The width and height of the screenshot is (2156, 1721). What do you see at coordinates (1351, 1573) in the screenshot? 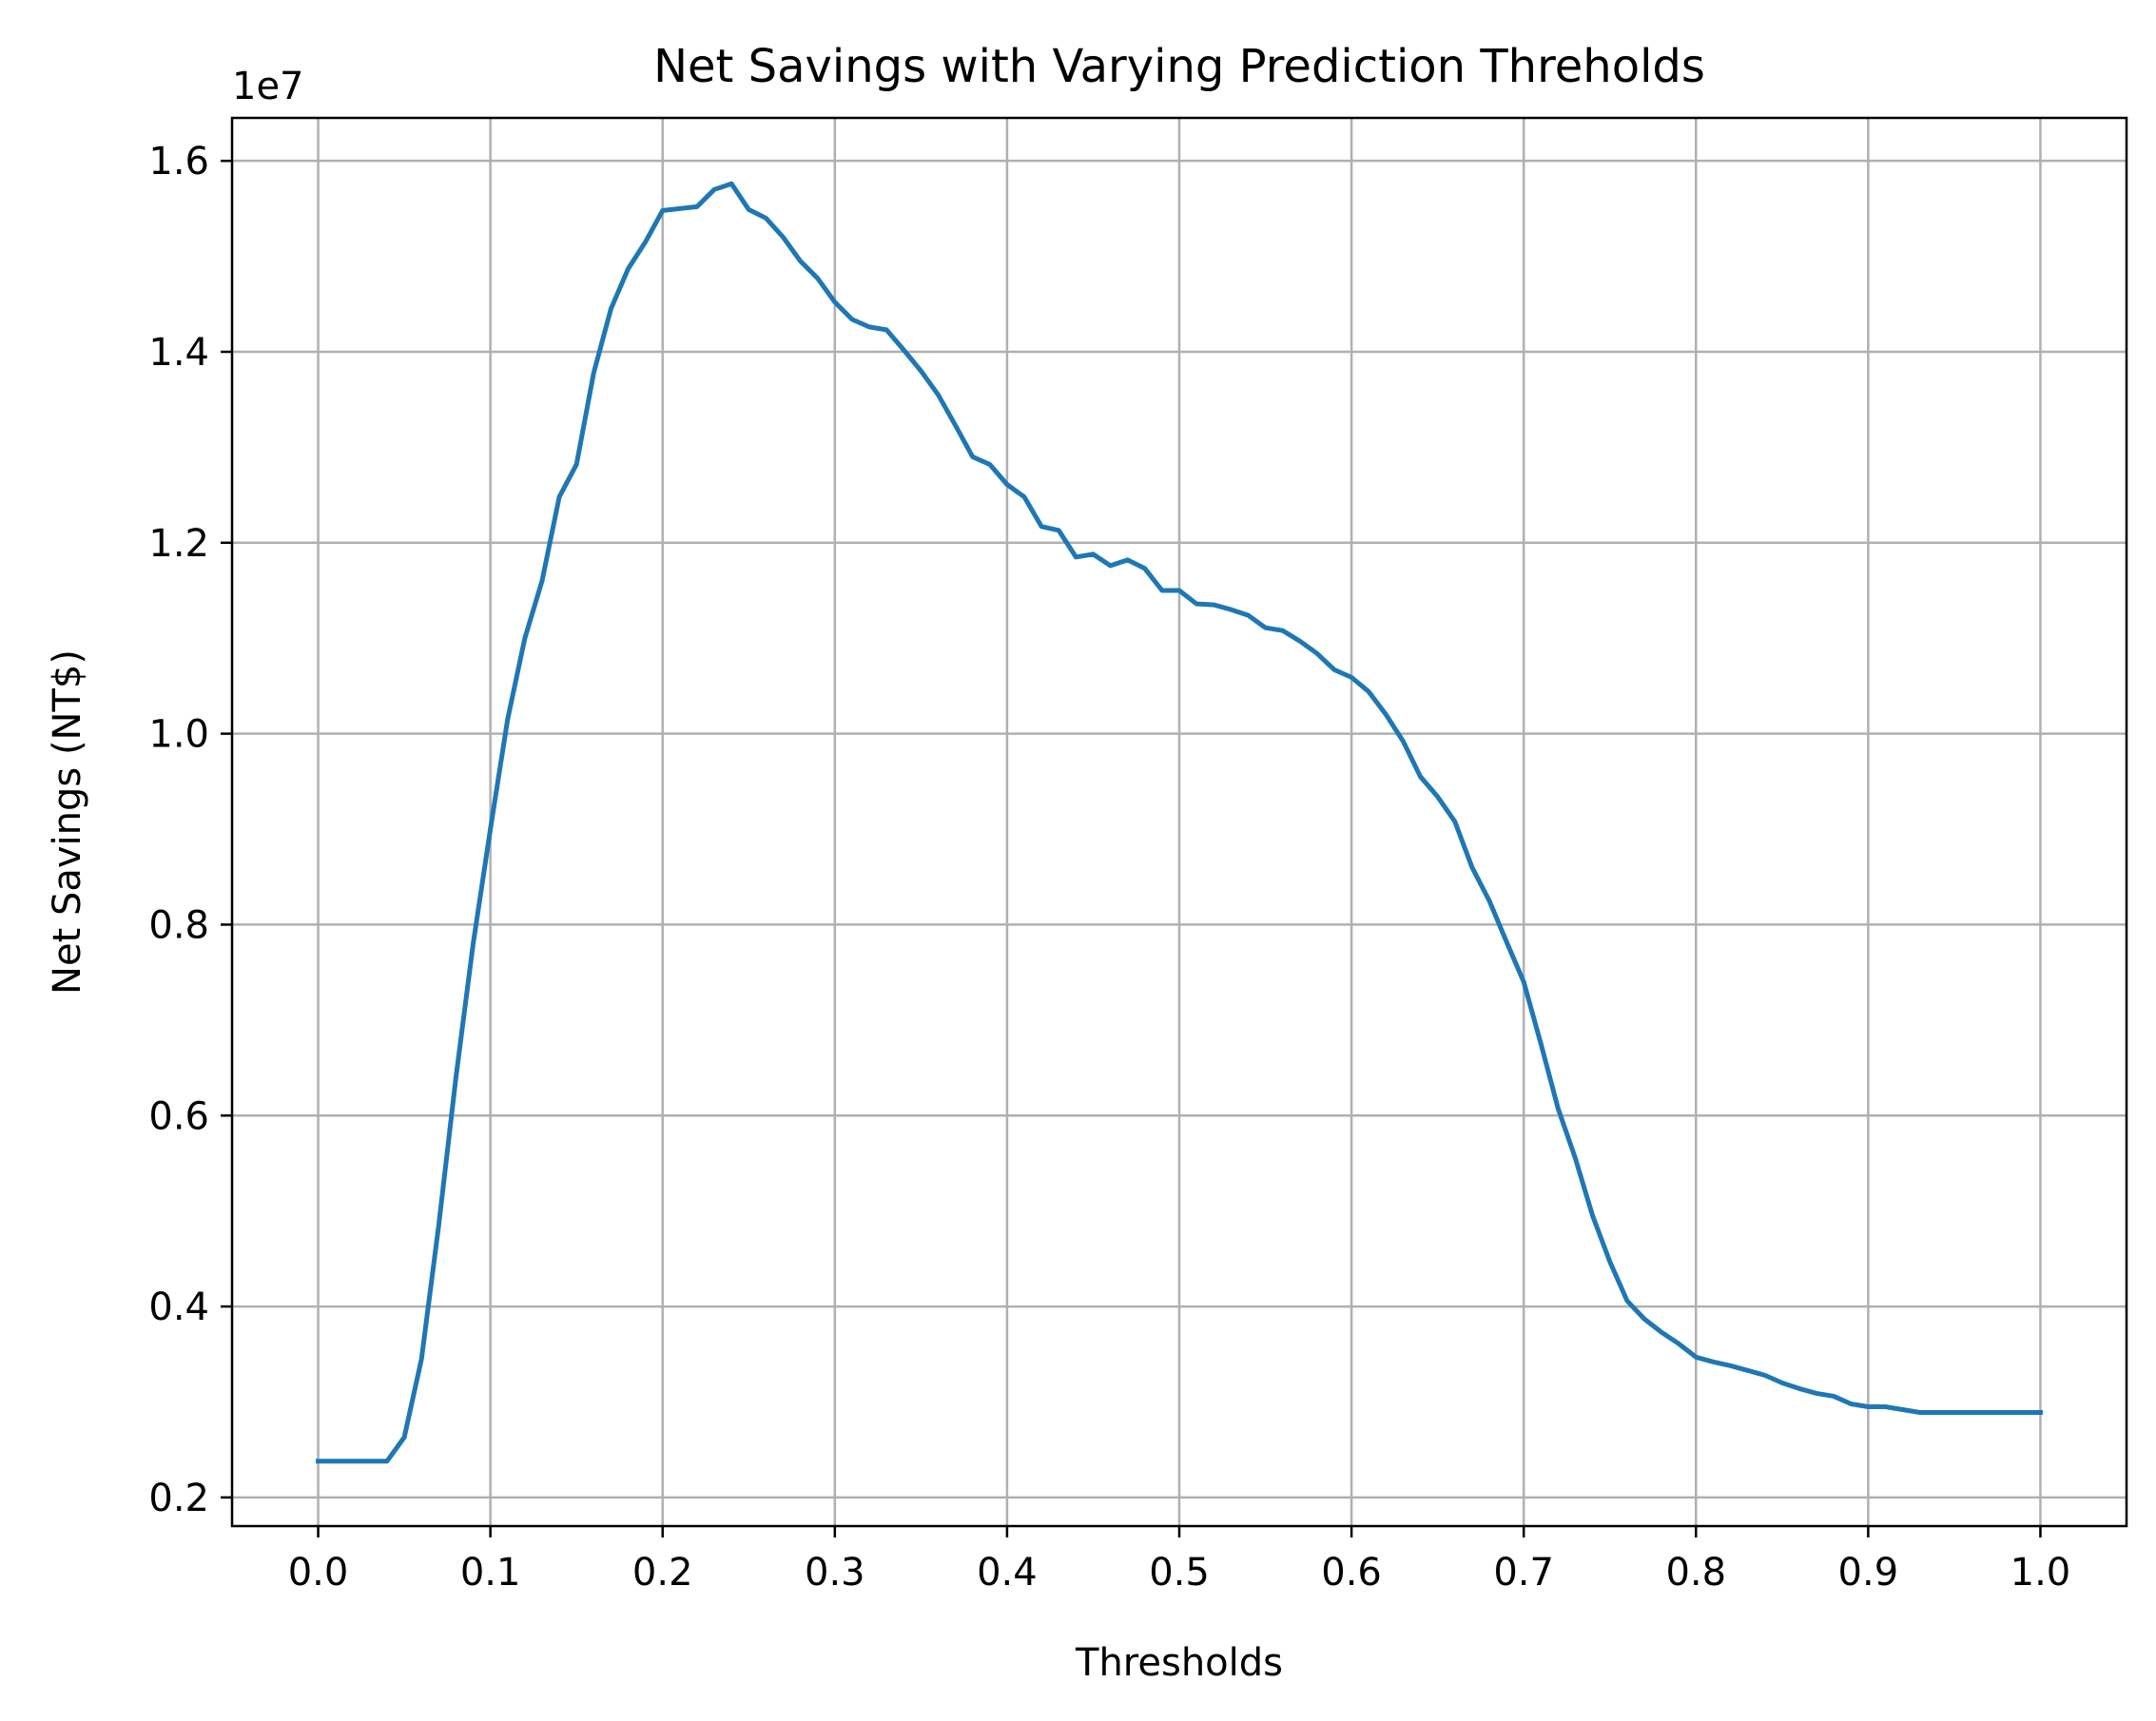
I see `x-tick-label: 0.6` at bounding box center [1351, 1573].